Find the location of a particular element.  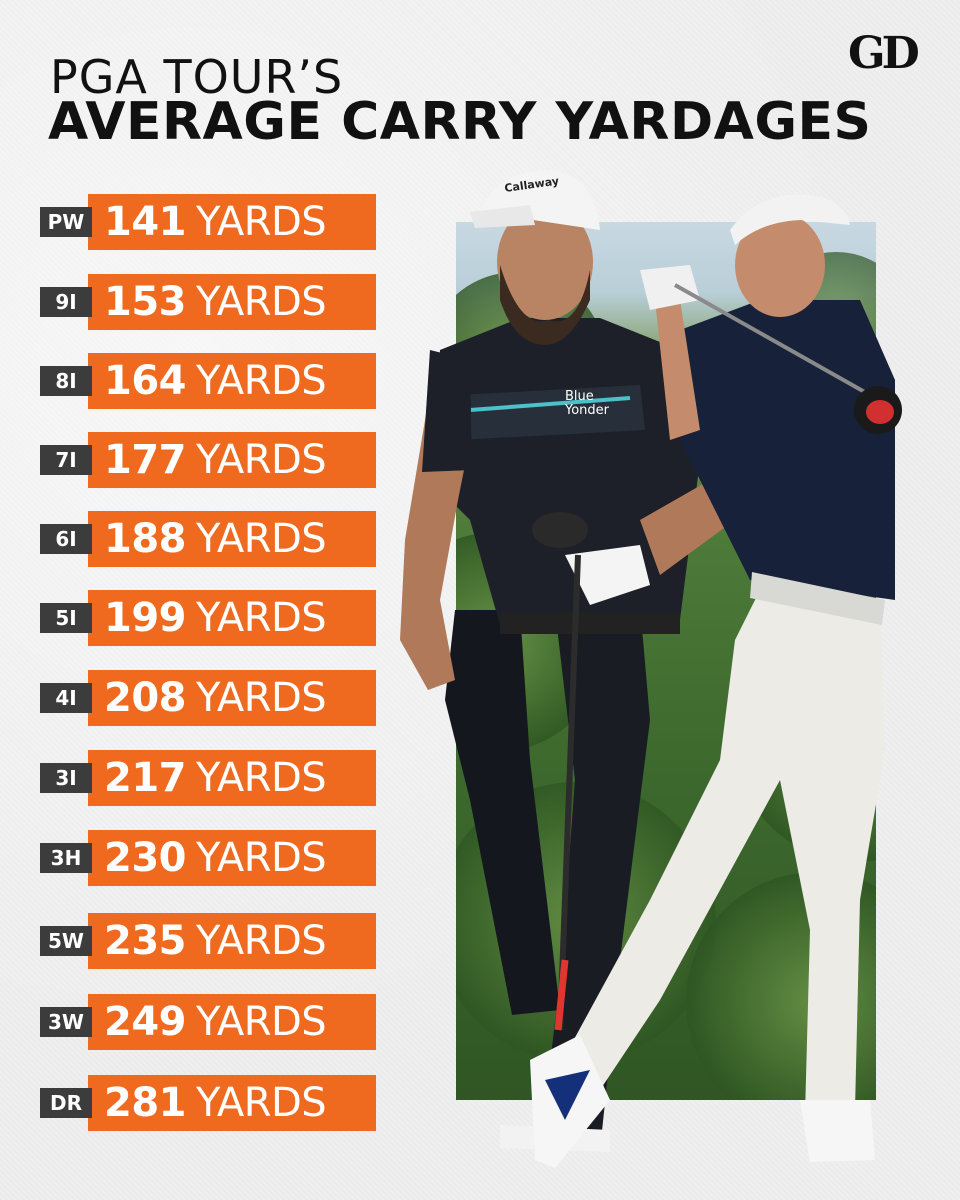

shirt-sponsor-line1: Blue is located at coordinates (579, 396).